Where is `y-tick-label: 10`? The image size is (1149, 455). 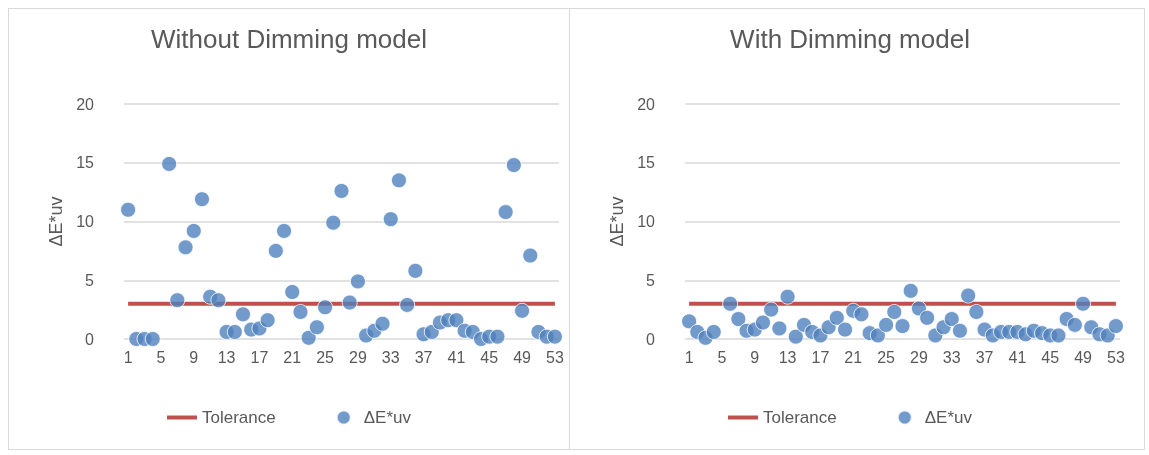 y-tick-label: 10 is located at coordinates (85, 221).